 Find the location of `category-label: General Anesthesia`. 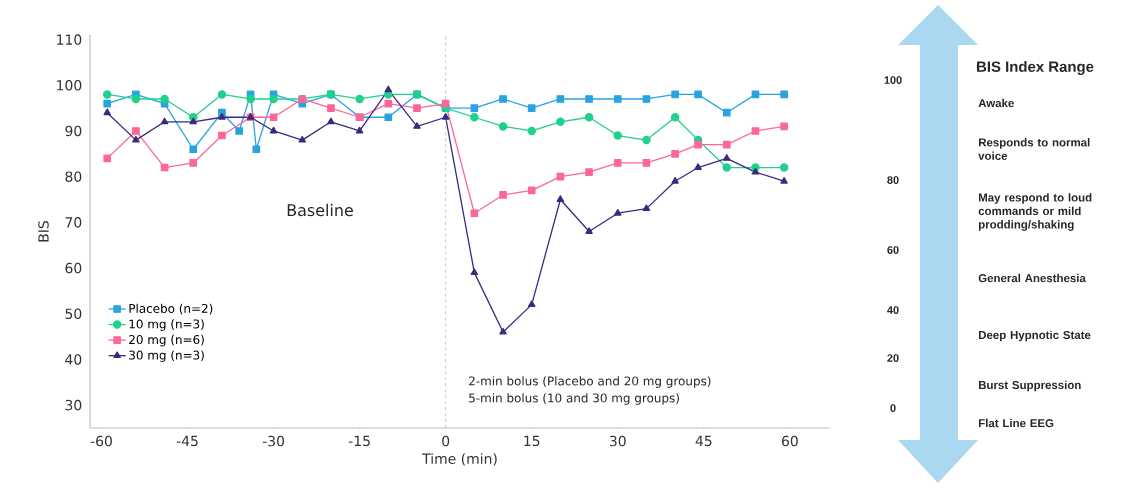

category-label: General Anesthesia is located at coordinates (1032, 278).